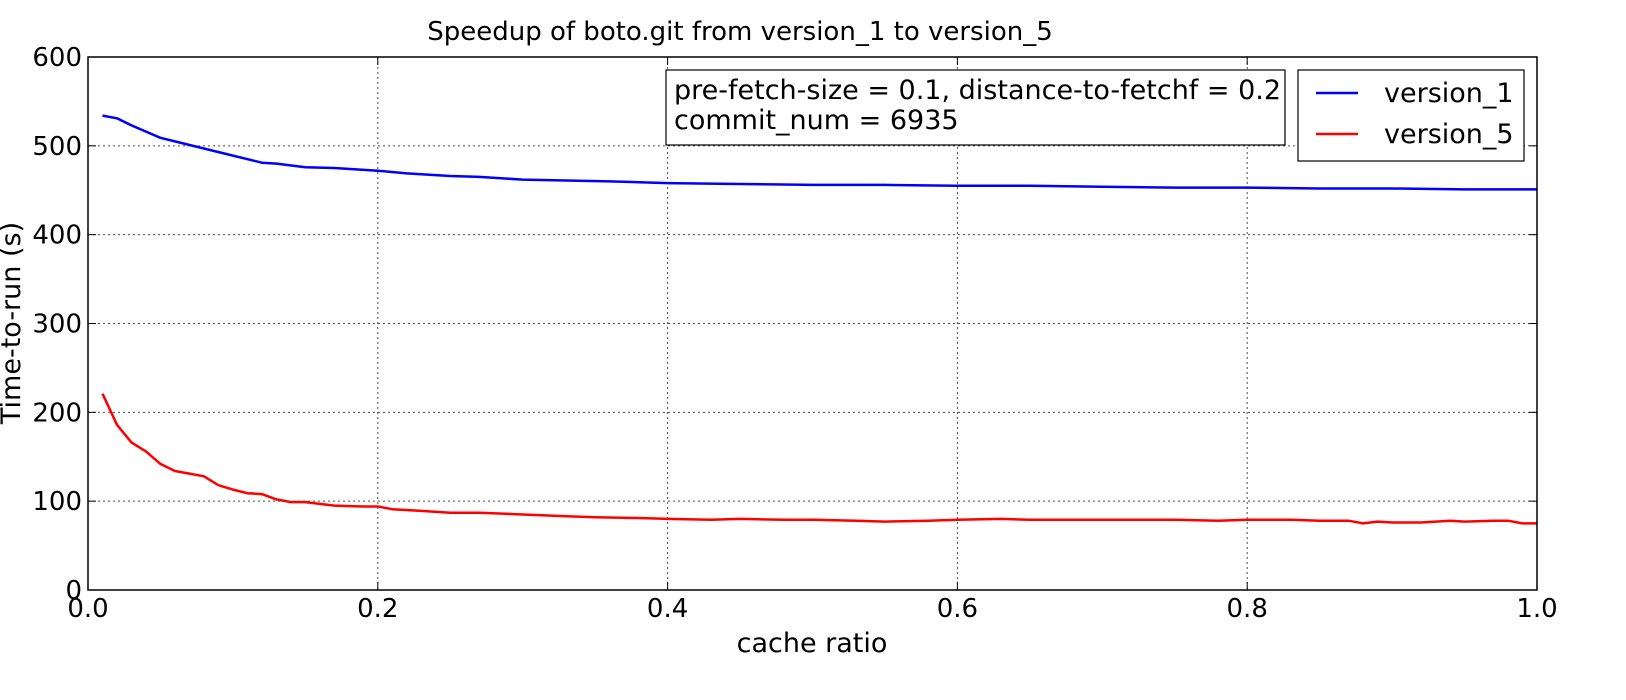 This screenshot has width=1626, height=700. Describe the element at coordinates (667, 609) in the screenshot. I see `x-tick-label: 0.4` at that location.